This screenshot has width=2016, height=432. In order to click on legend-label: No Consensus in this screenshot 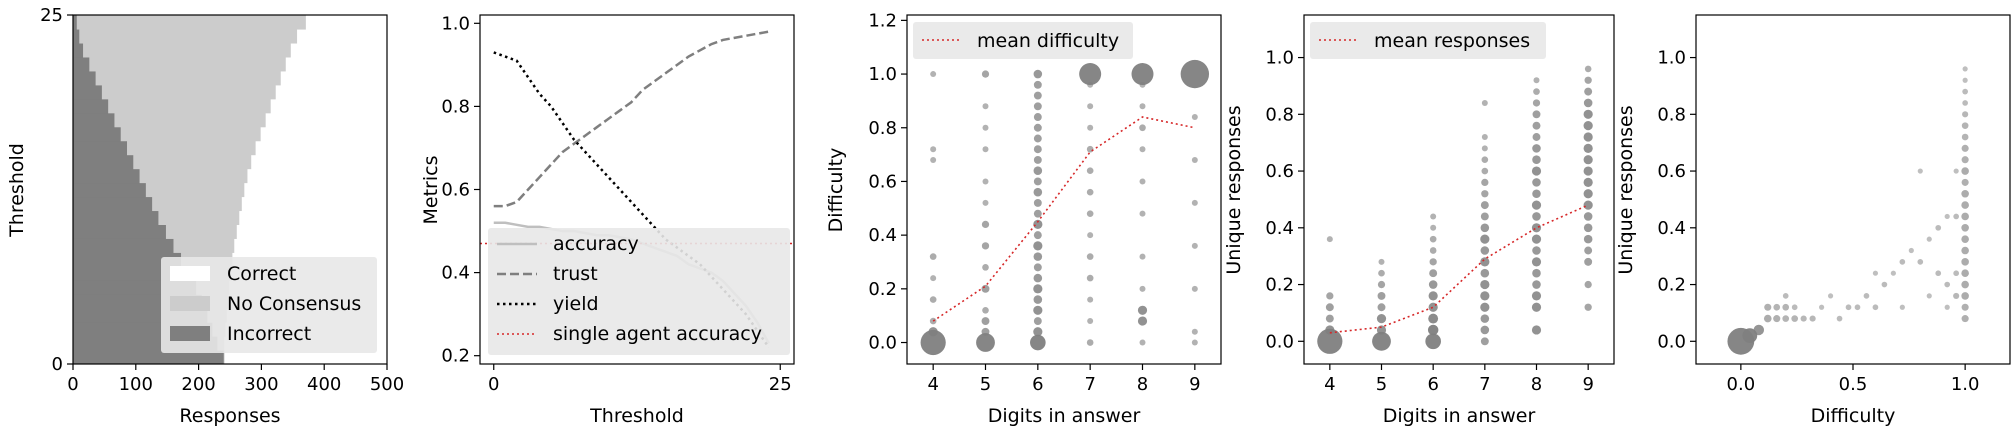, I will do `click(294, 304)`.